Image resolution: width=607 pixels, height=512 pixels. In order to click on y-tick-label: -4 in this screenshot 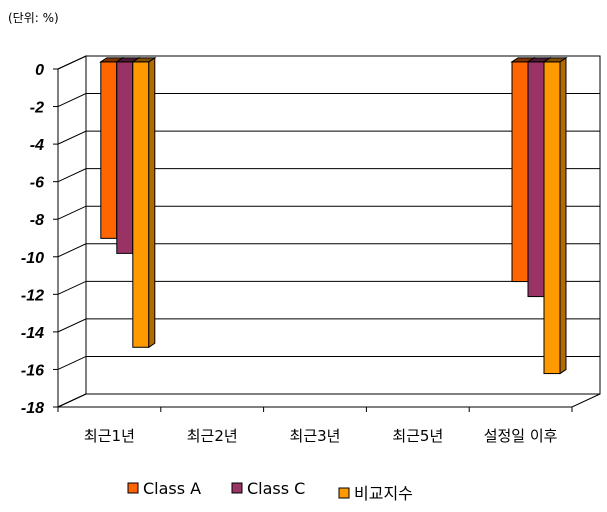, I will do `click(37, 145)`.